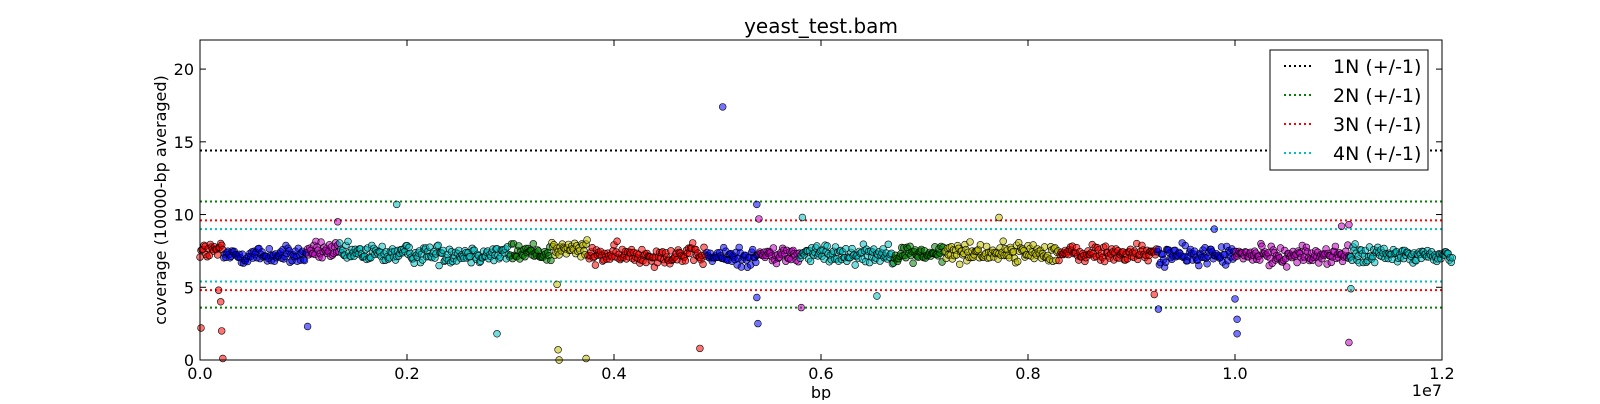 Image resolution: width=1600 pixels, height=404 pixels. I want to click on x-tick-label: 0.2, so click(406, 373).